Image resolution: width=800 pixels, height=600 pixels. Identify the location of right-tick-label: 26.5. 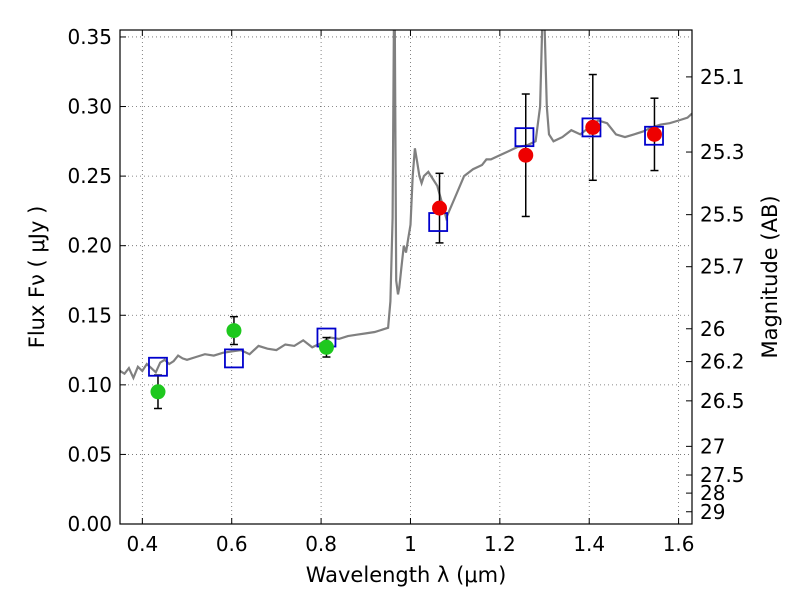
(722, 401).